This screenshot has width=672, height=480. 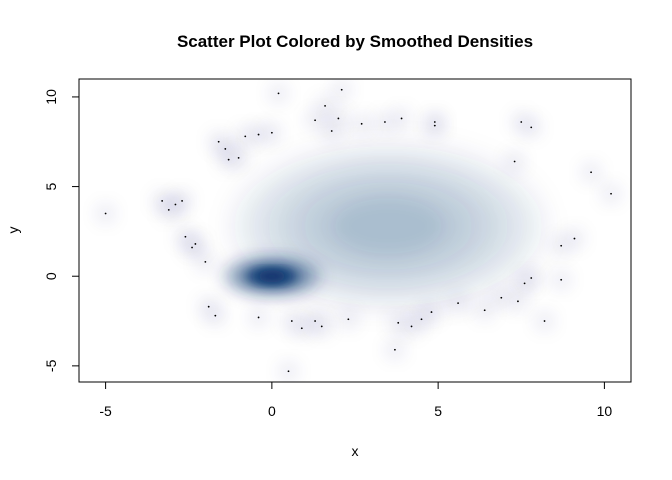 I want to click on x-tick-label: 10, so click(x=605, y=411).